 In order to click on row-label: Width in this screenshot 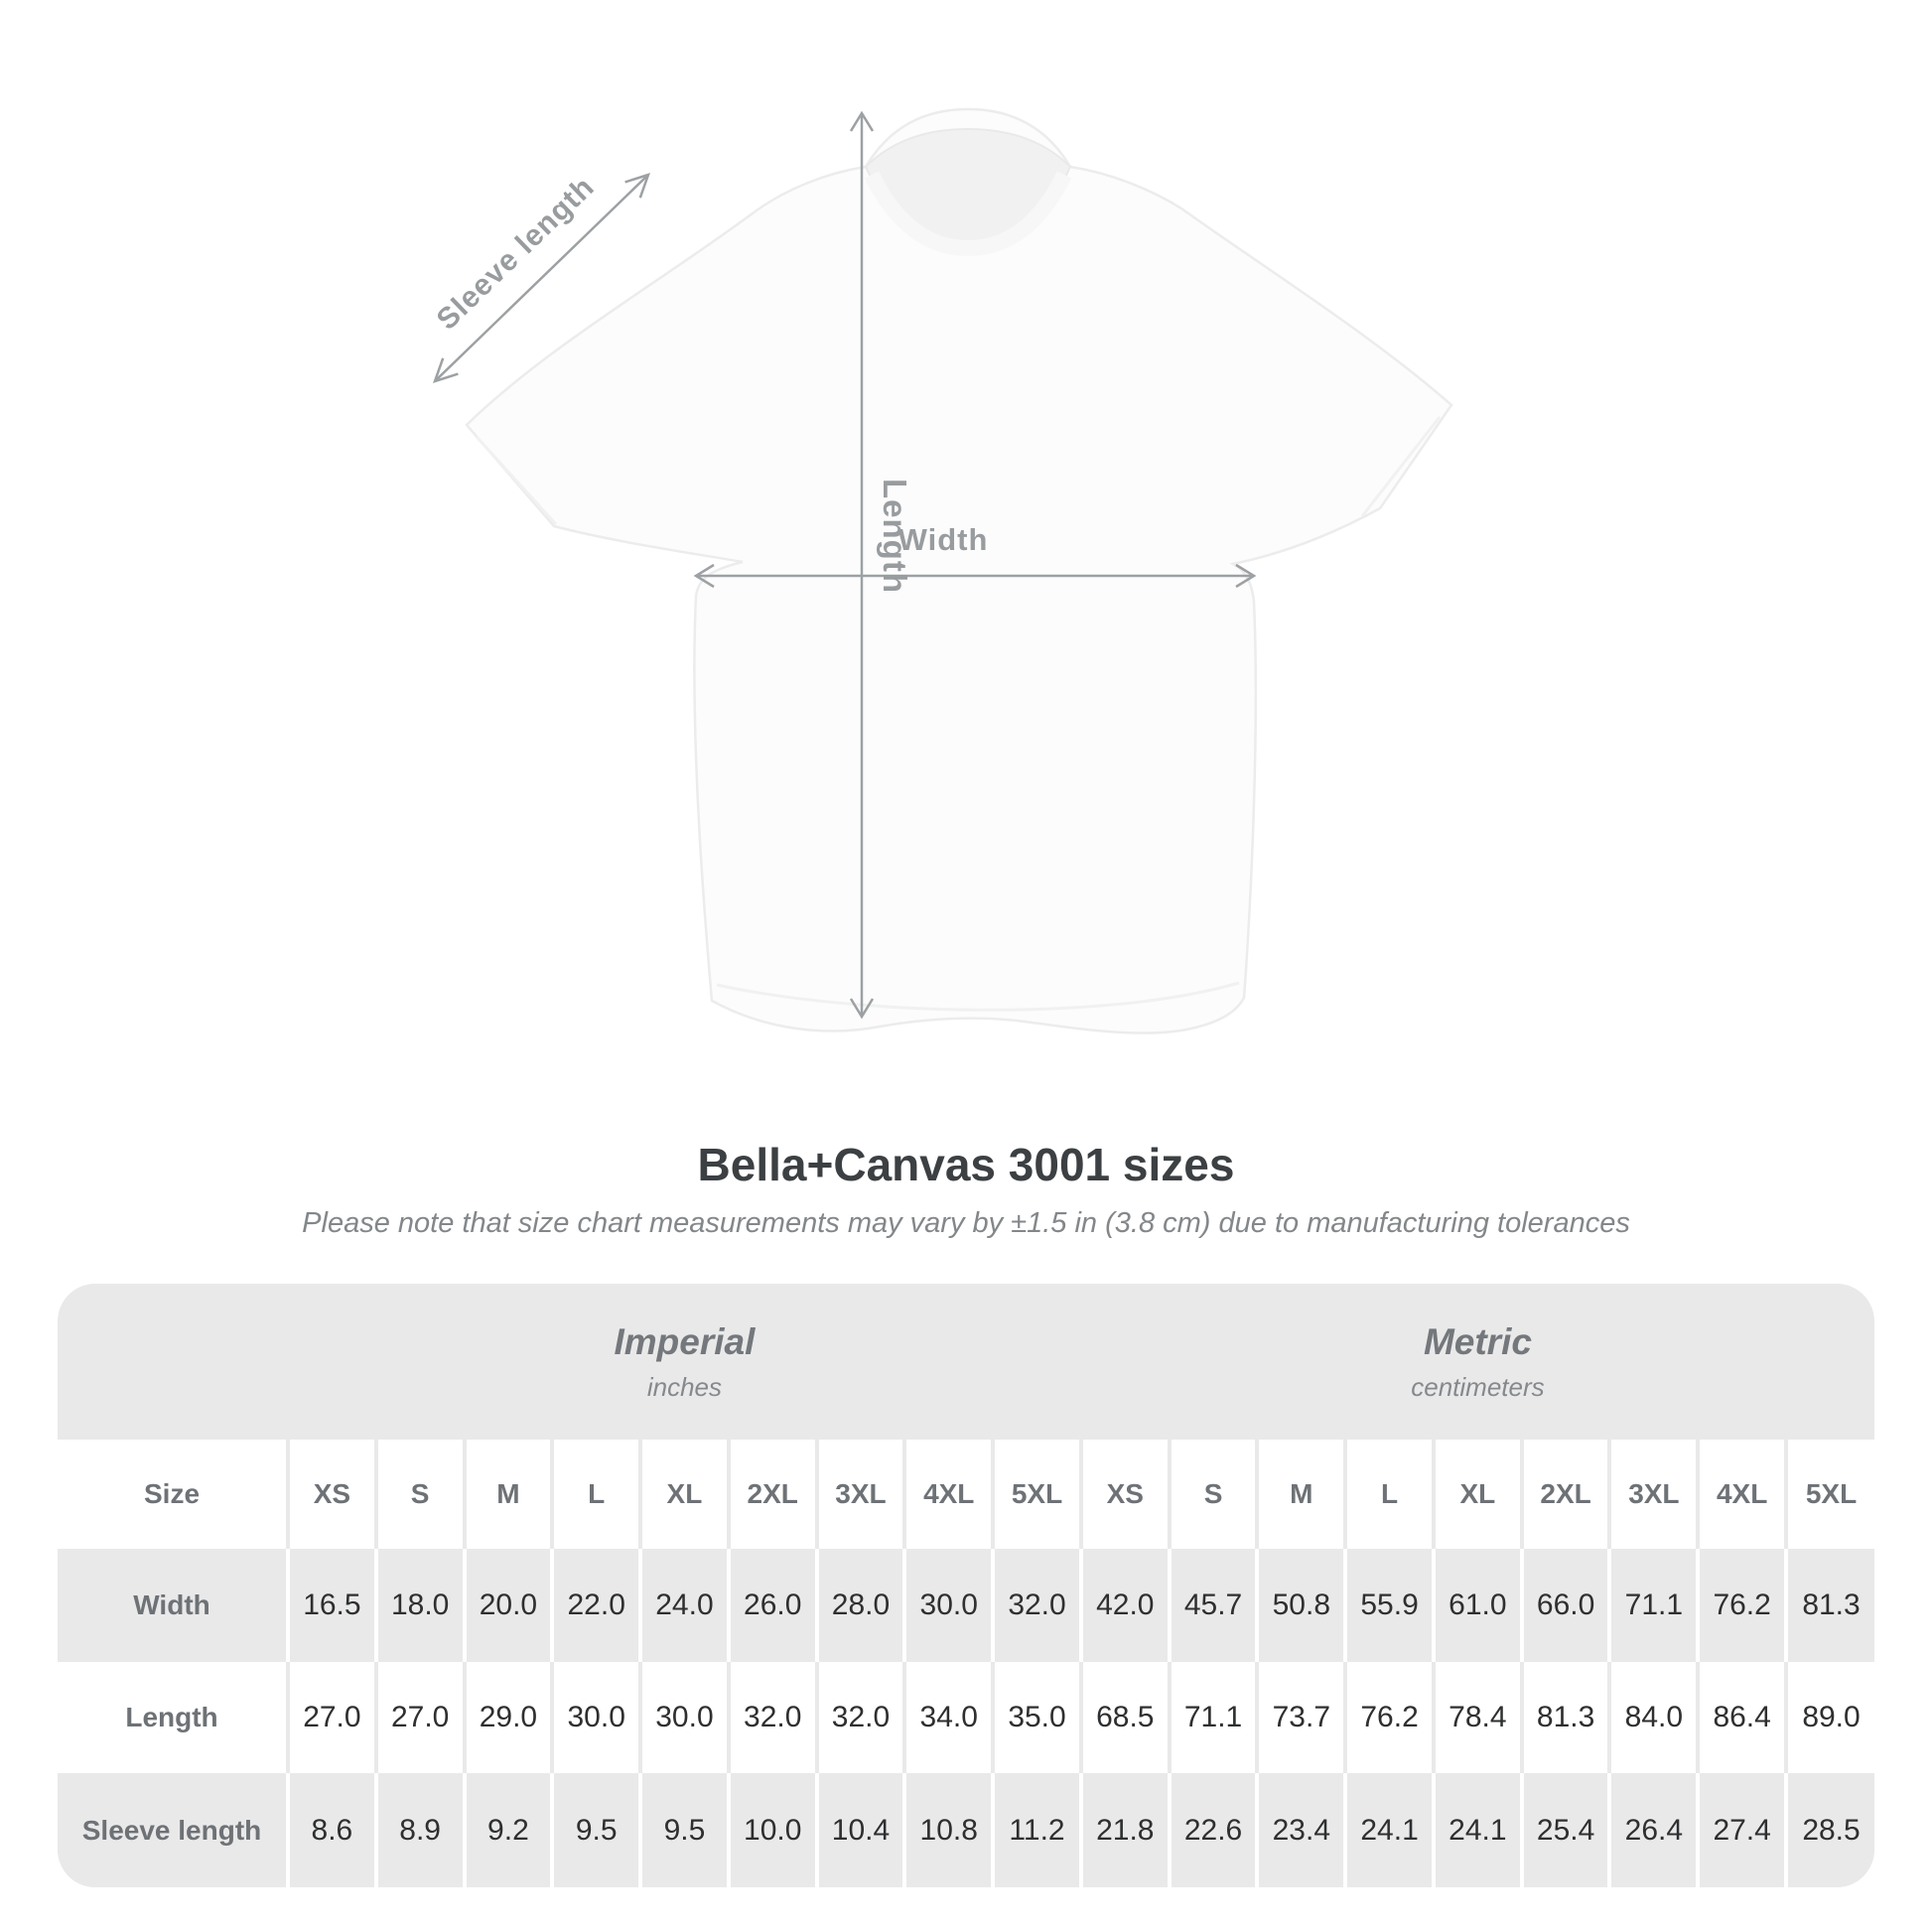, I will do `click(173, 1605)`.